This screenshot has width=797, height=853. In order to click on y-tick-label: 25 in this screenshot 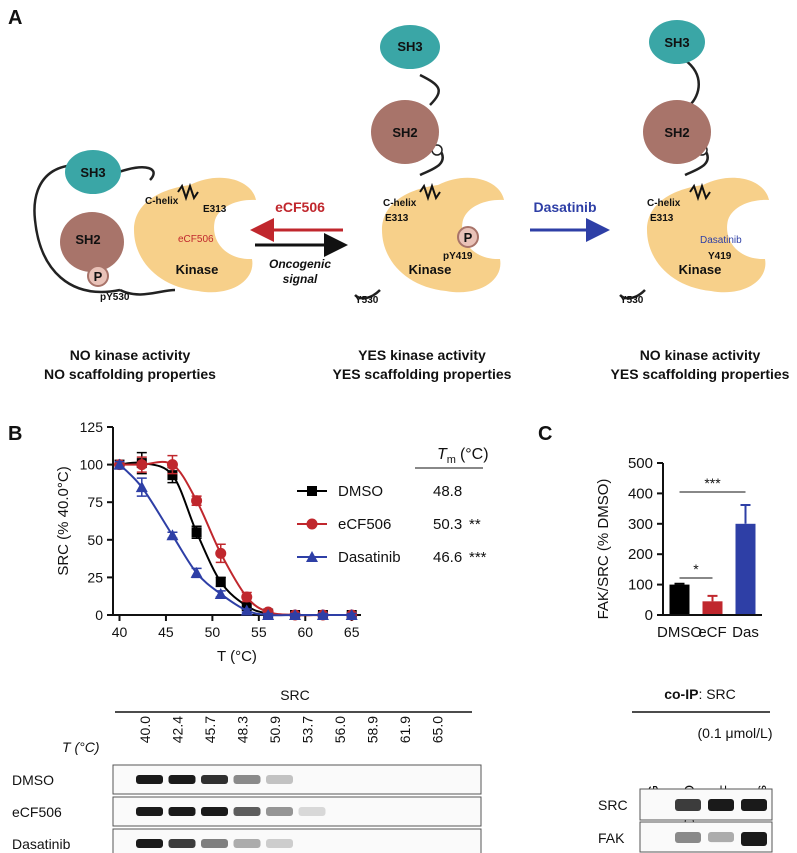, I will do `click(95, 577)`.